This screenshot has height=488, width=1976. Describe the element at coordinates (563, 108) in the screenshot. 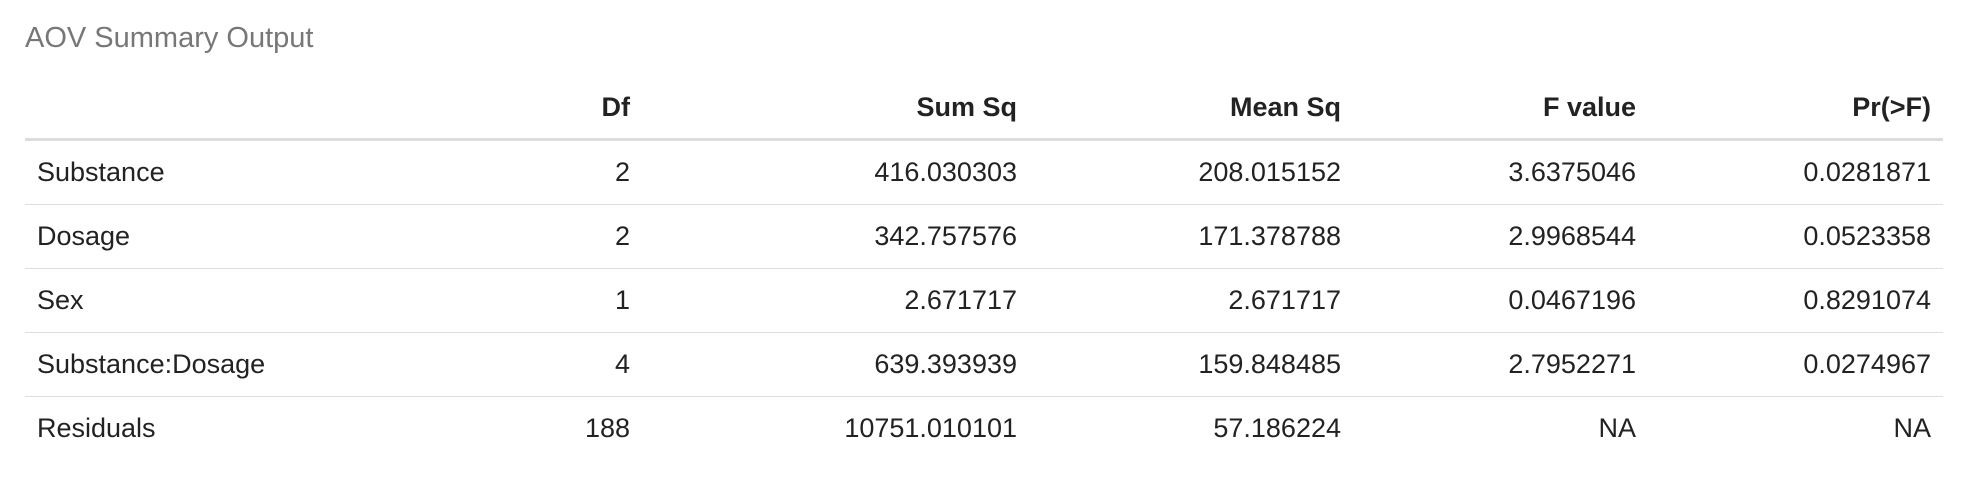

I see `header-df: Df` at that location.